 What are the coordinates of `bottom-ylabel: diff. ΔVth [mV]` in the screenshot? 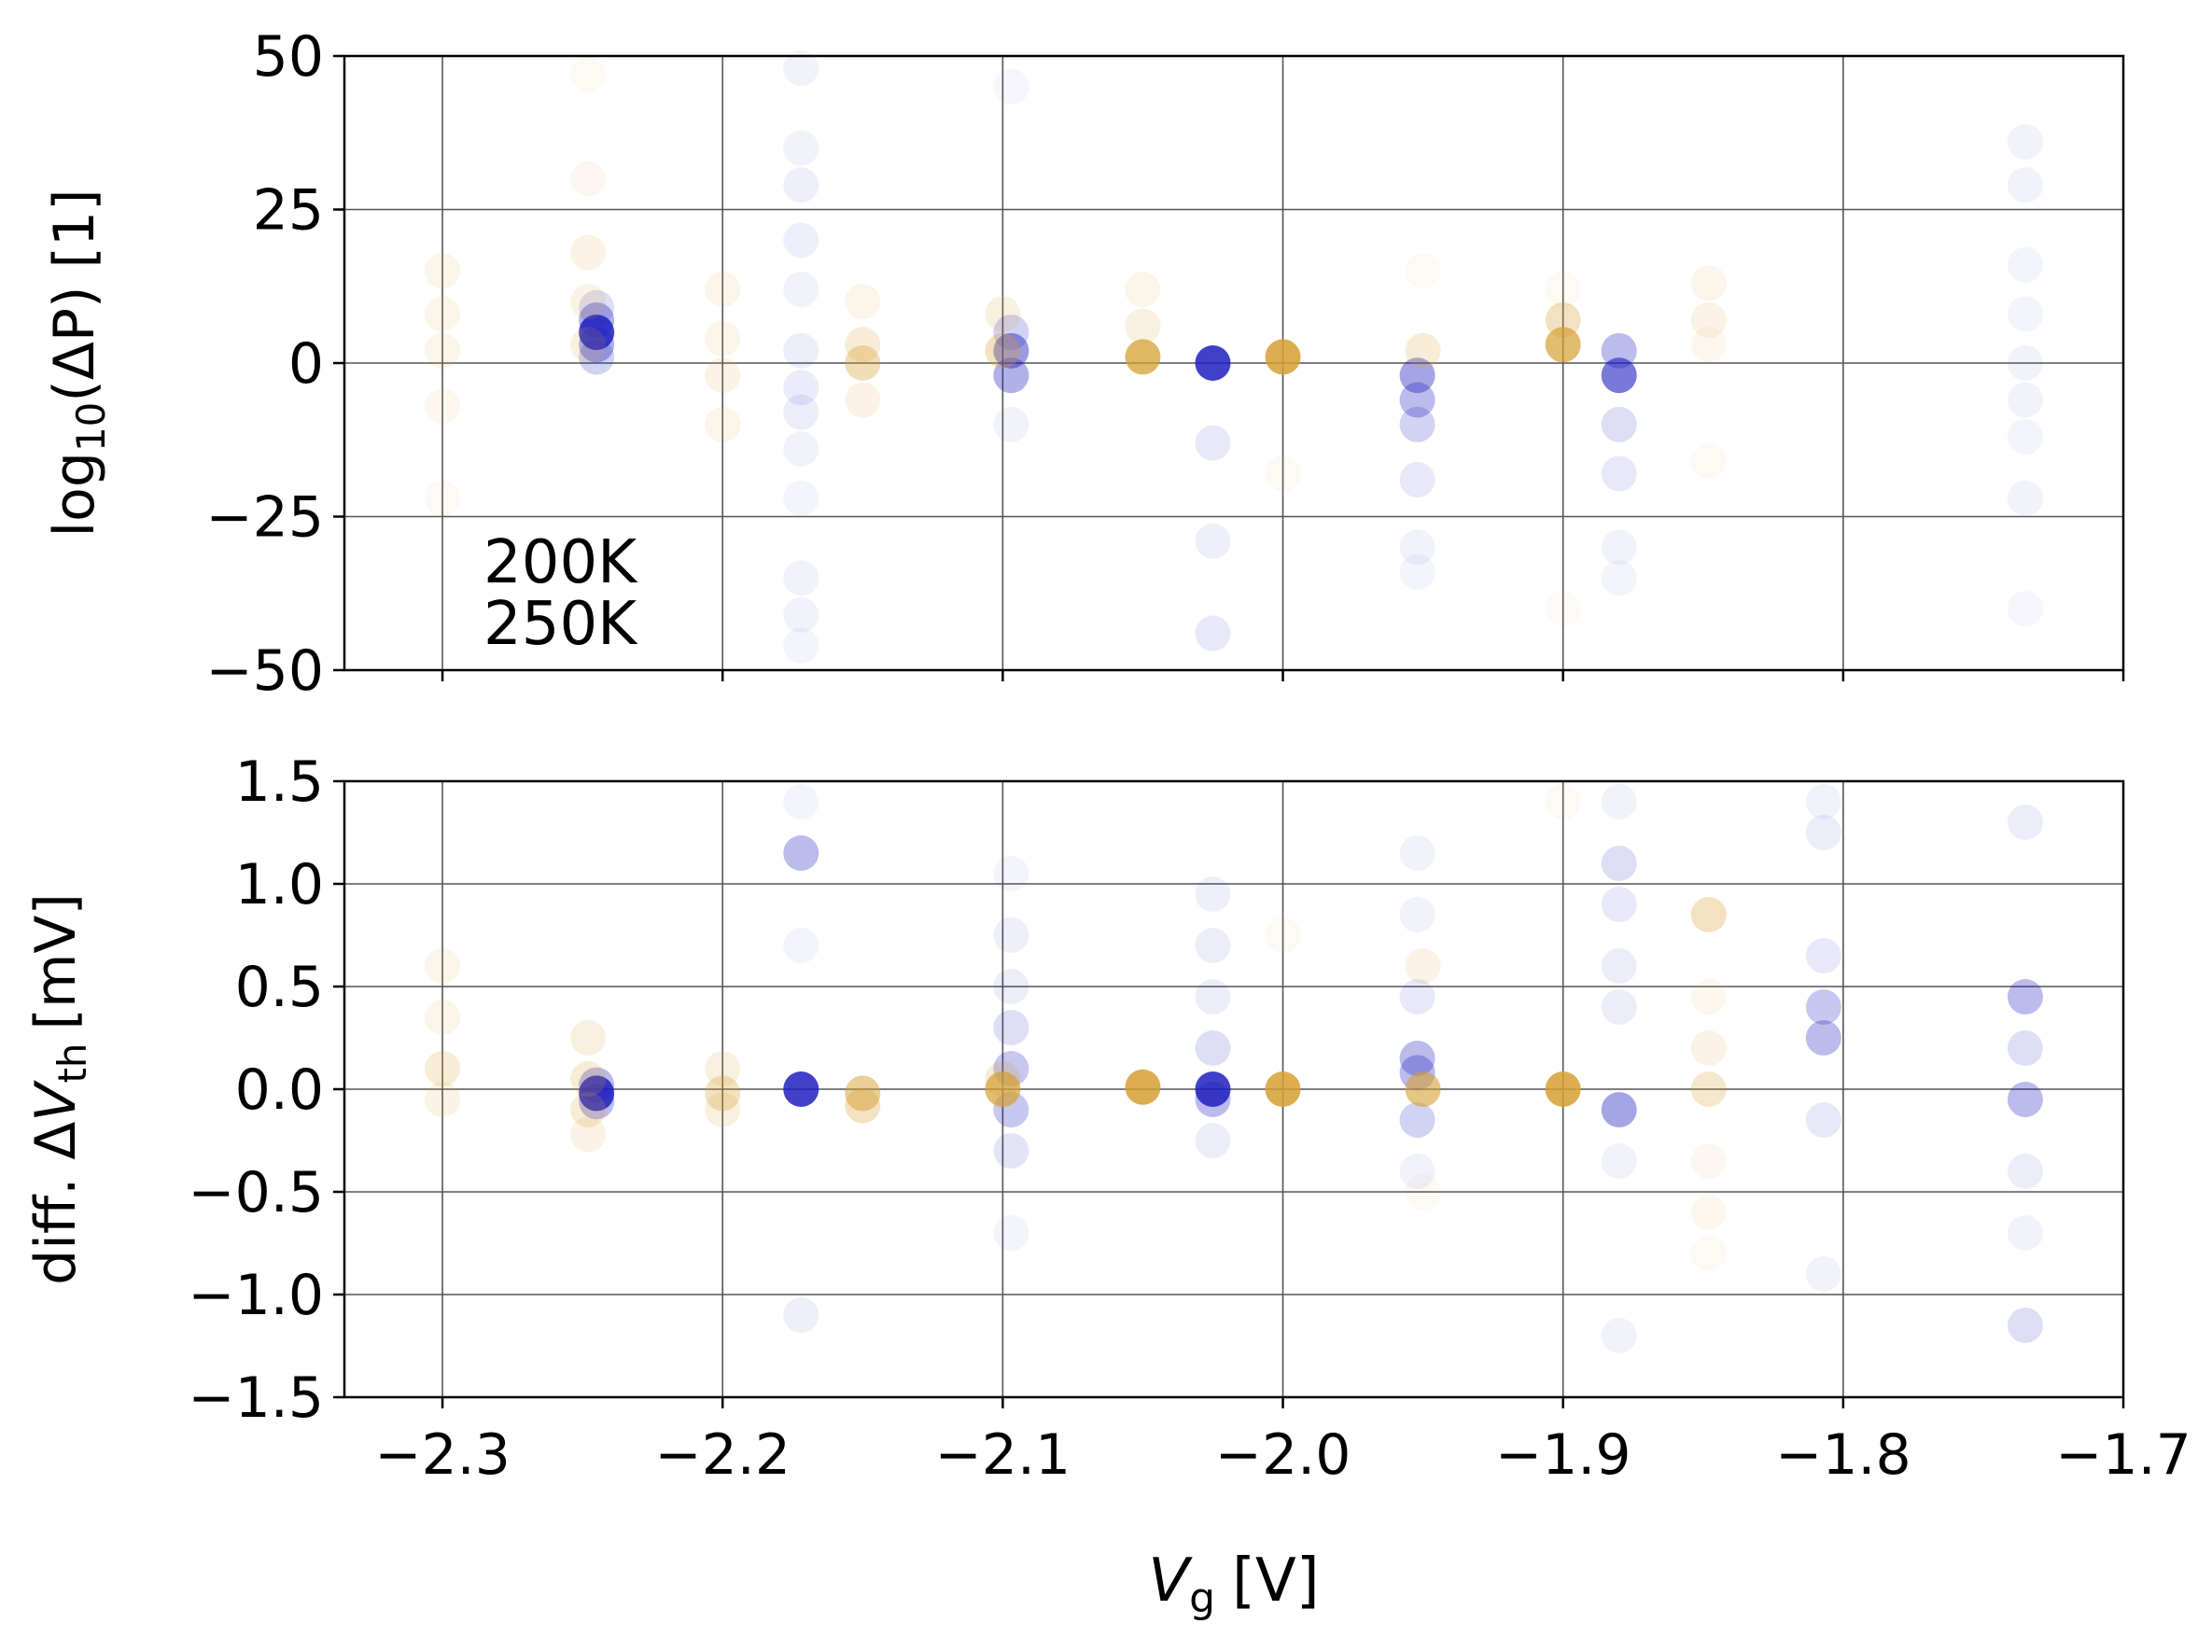 It's located at (59, 1089).